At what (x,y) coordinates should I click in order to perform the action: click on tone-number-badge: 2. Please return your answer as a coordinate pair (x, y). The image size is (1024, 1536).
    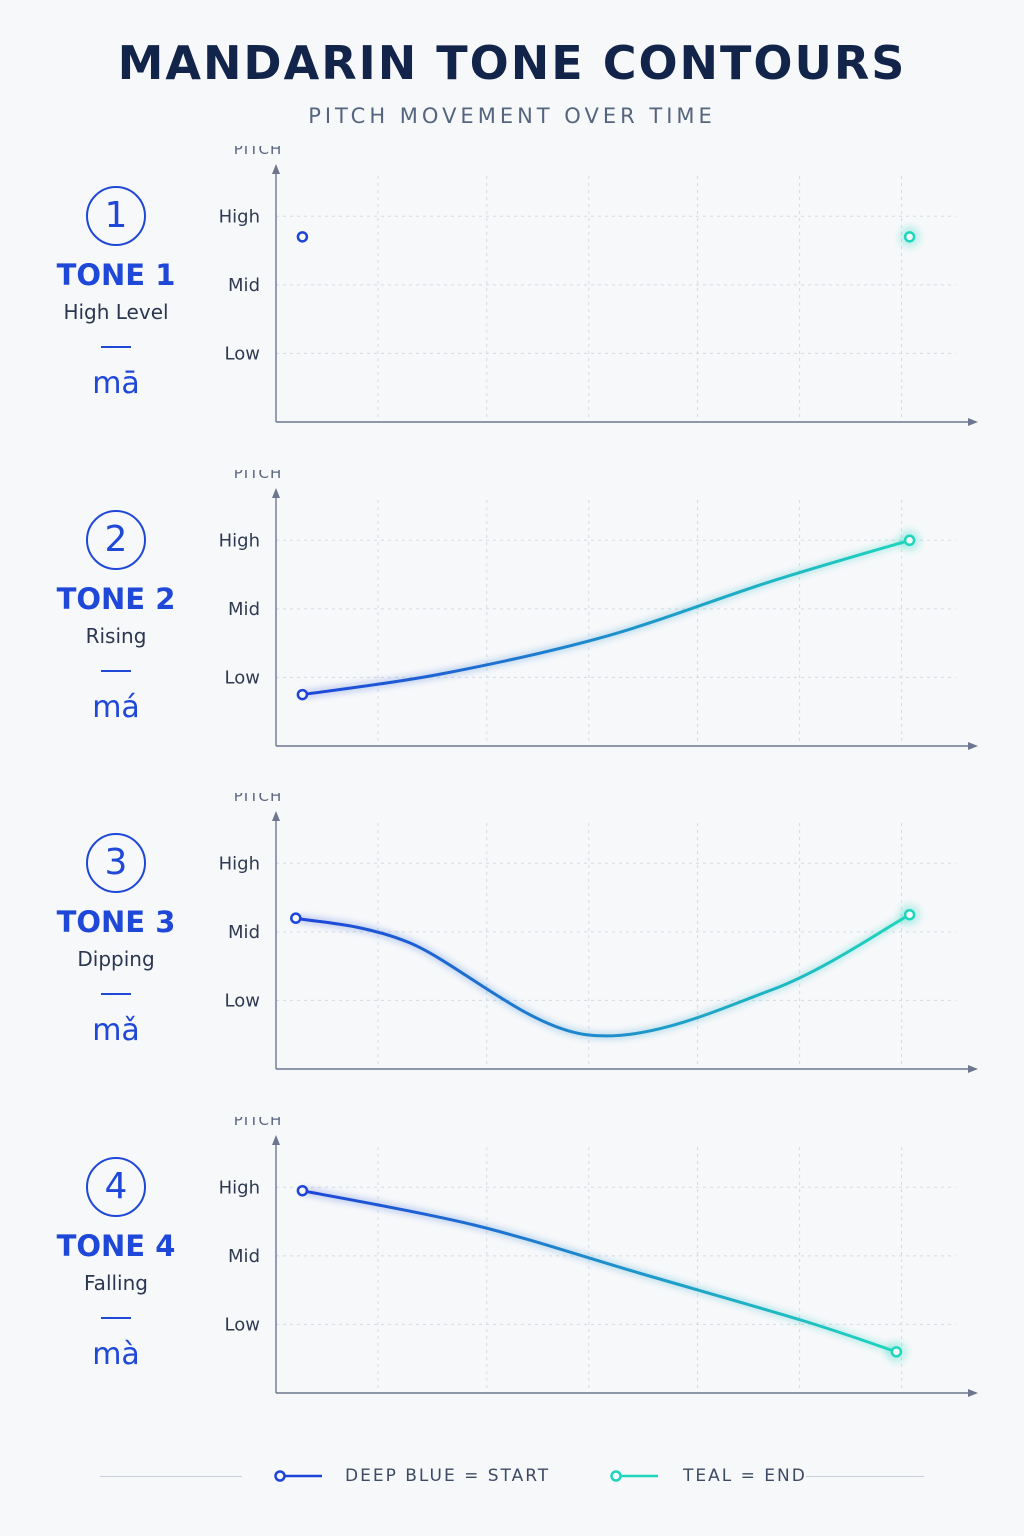
    Looking at the image, I should click on (116, 540).